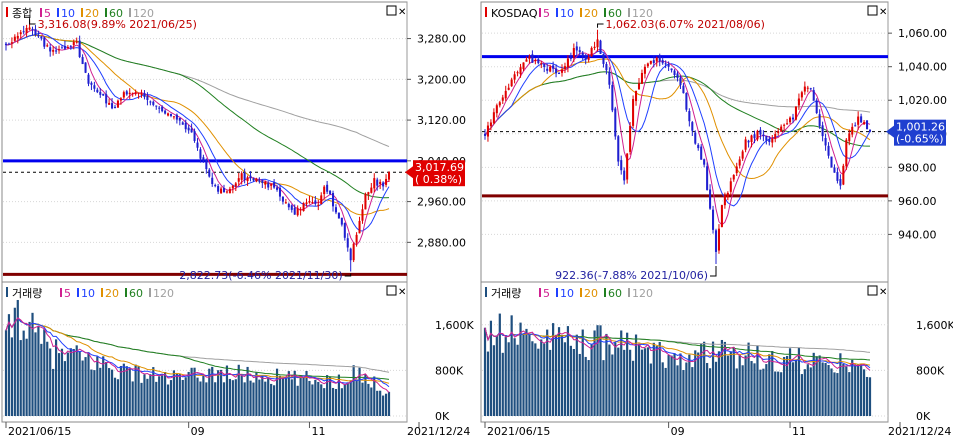  I want to click on x-tick-label: 2021/06/15, so click(518, 430).